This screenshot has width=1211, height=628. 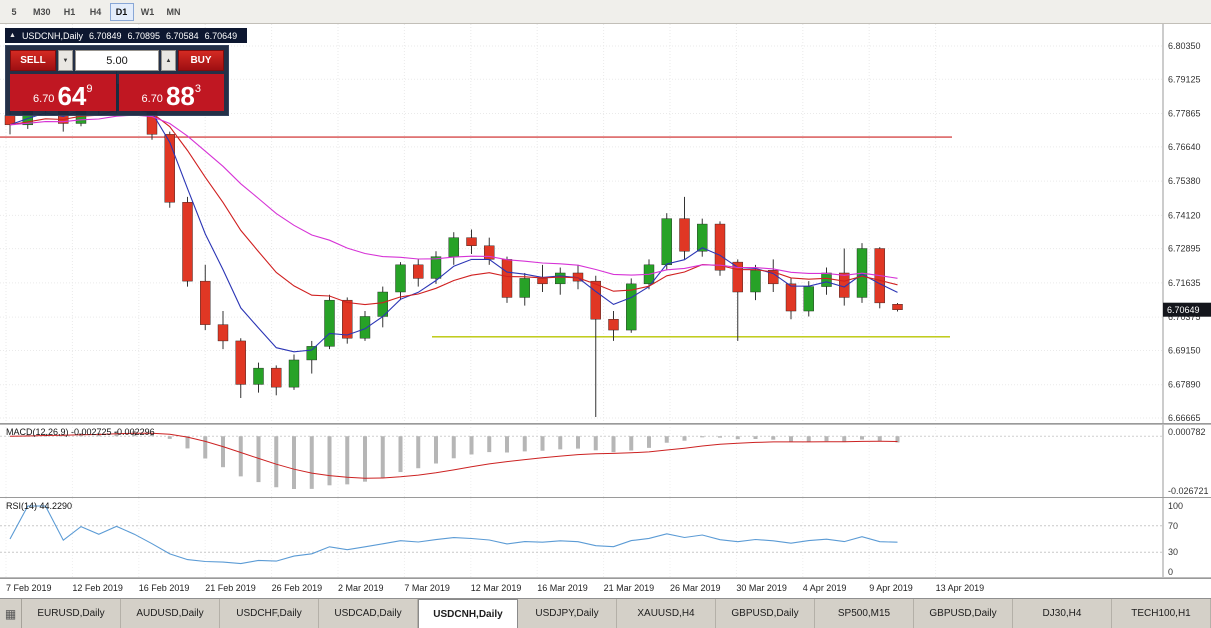 I want to click on time-axis-label: 26 Feb 2019, so click(x=297, y=588).